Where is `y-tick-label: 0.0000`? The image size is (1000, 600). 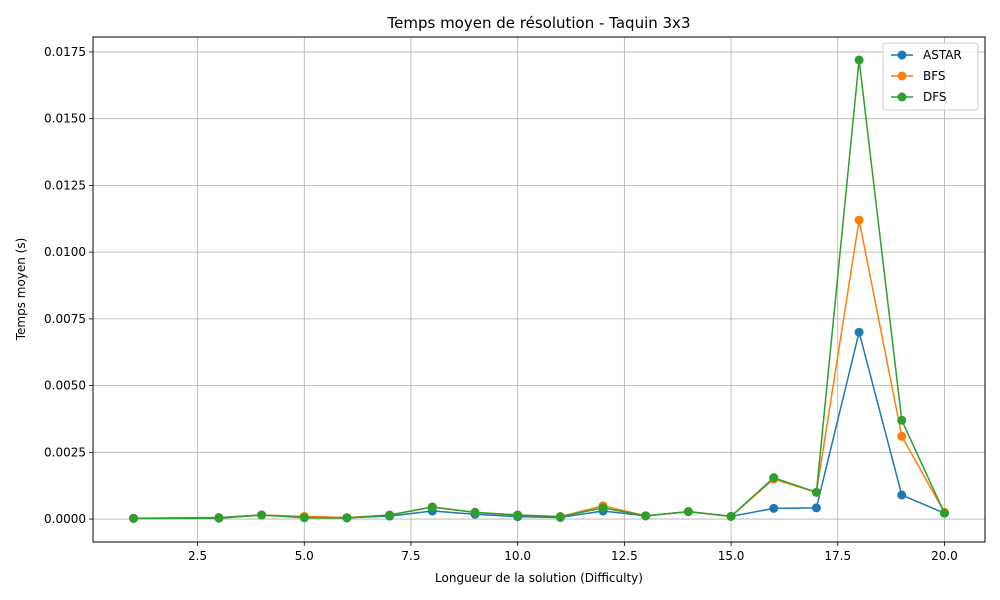 y-tick-label: 0.0000 is located at coordinates (65, 519).